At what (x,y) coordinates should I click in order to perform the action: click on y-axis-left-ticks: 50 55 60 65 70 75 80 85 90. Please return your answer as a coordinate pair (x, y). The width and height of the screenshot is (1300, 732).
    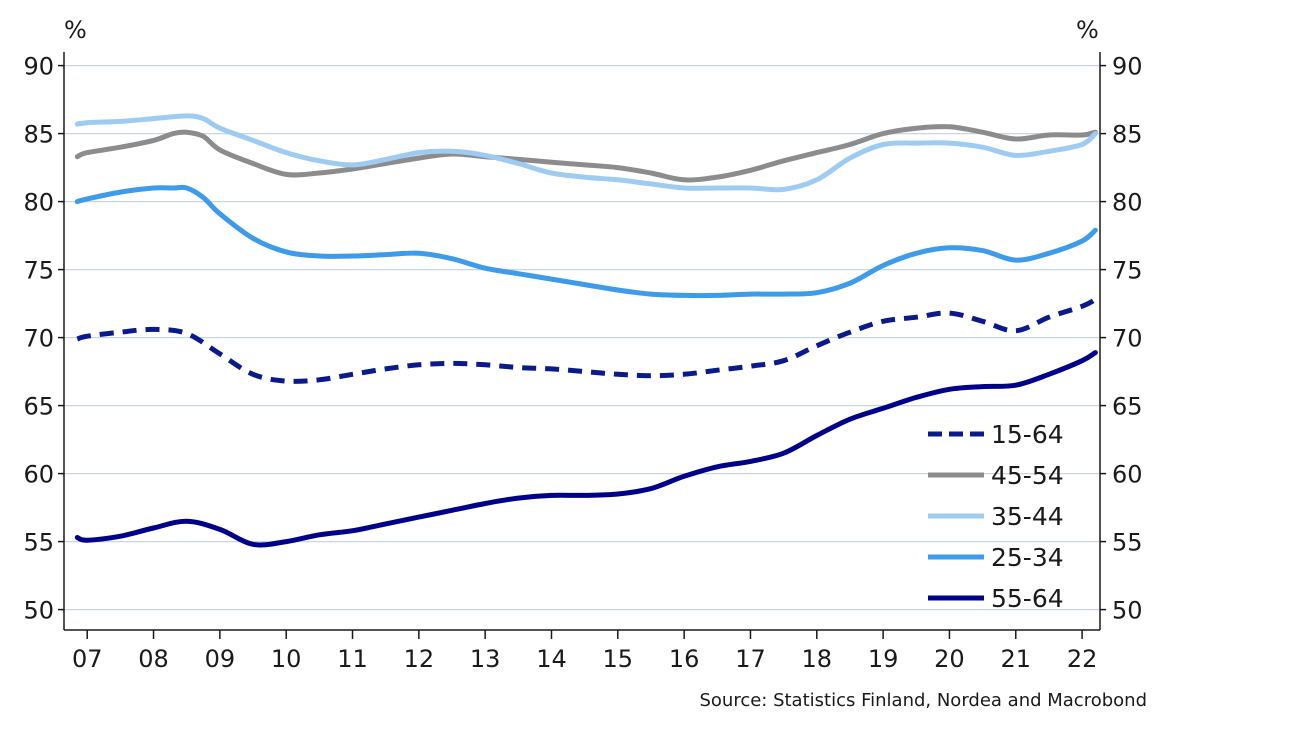
    Looking at the image, I should click on (38, 339).